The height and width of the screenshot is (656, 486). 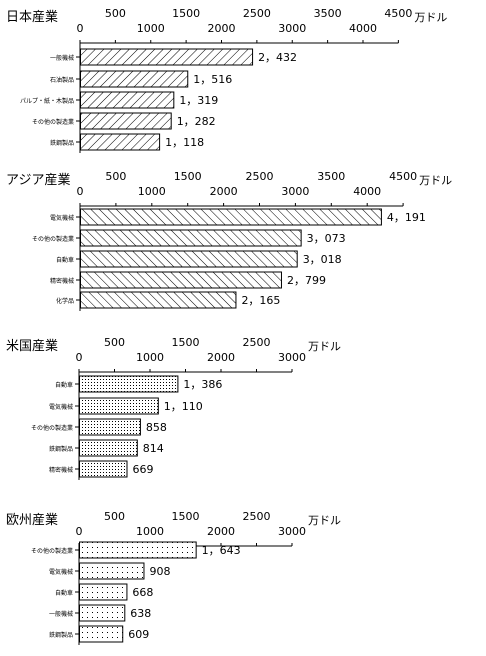 What do you see at coordinates (221, 550) in the screenshot?
I see `value-label-3-0: 1，643` at bounding box center [221, 550].